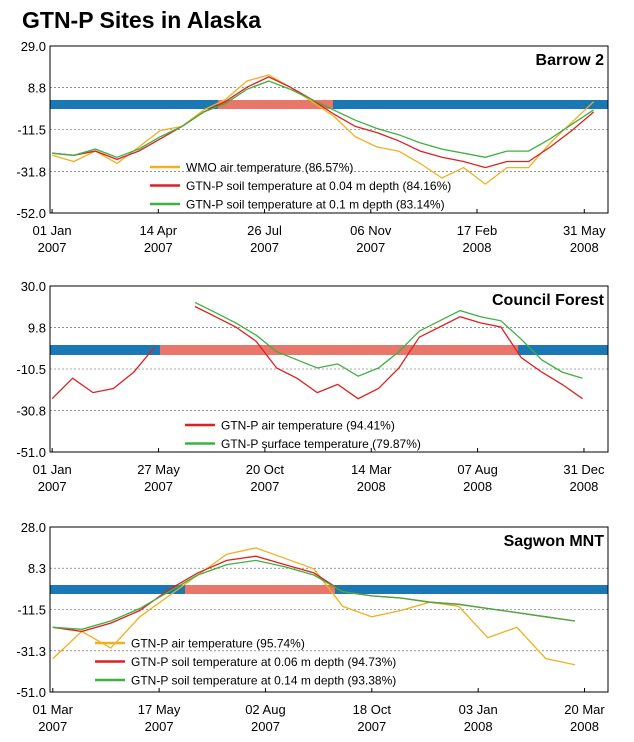 This screenshot has height=742, width=634. What do you see at coordinates (371, 230) in the screenshot?
I see `x-tick-label-line: 06 Nov` at bounding box center [371, 230].